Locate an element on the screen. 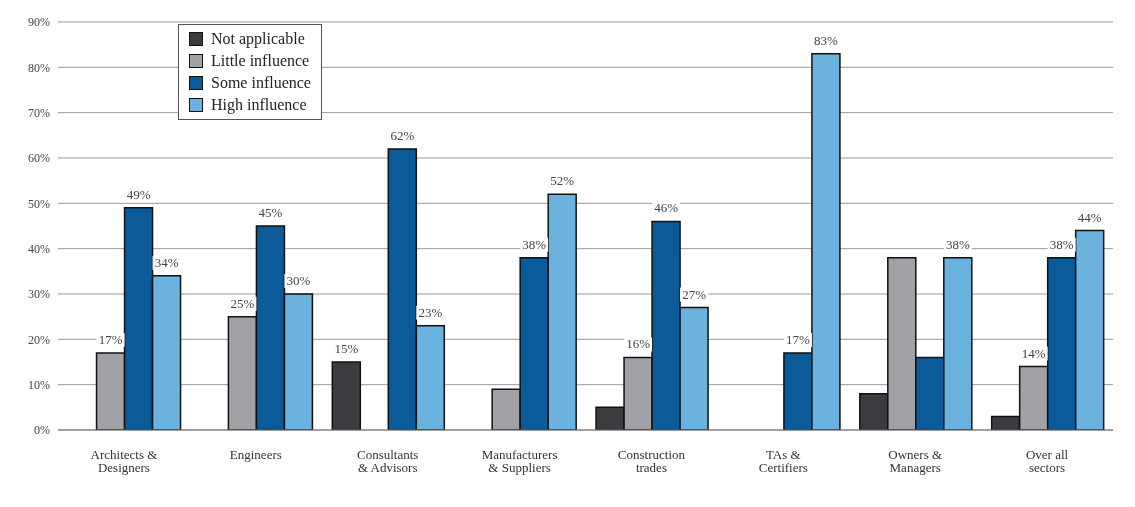  y-tick-label: 80% is located at coordinates (39, 67).